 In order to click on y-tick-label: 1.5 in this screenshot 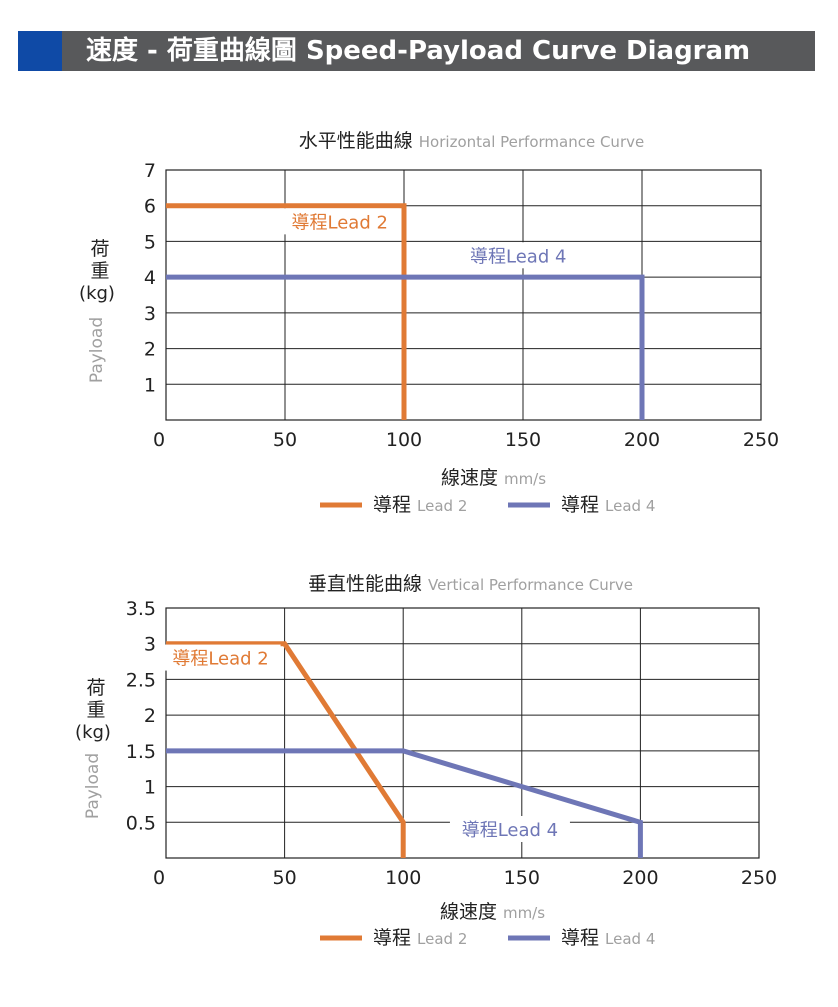, I will do `click(141, 752)`.